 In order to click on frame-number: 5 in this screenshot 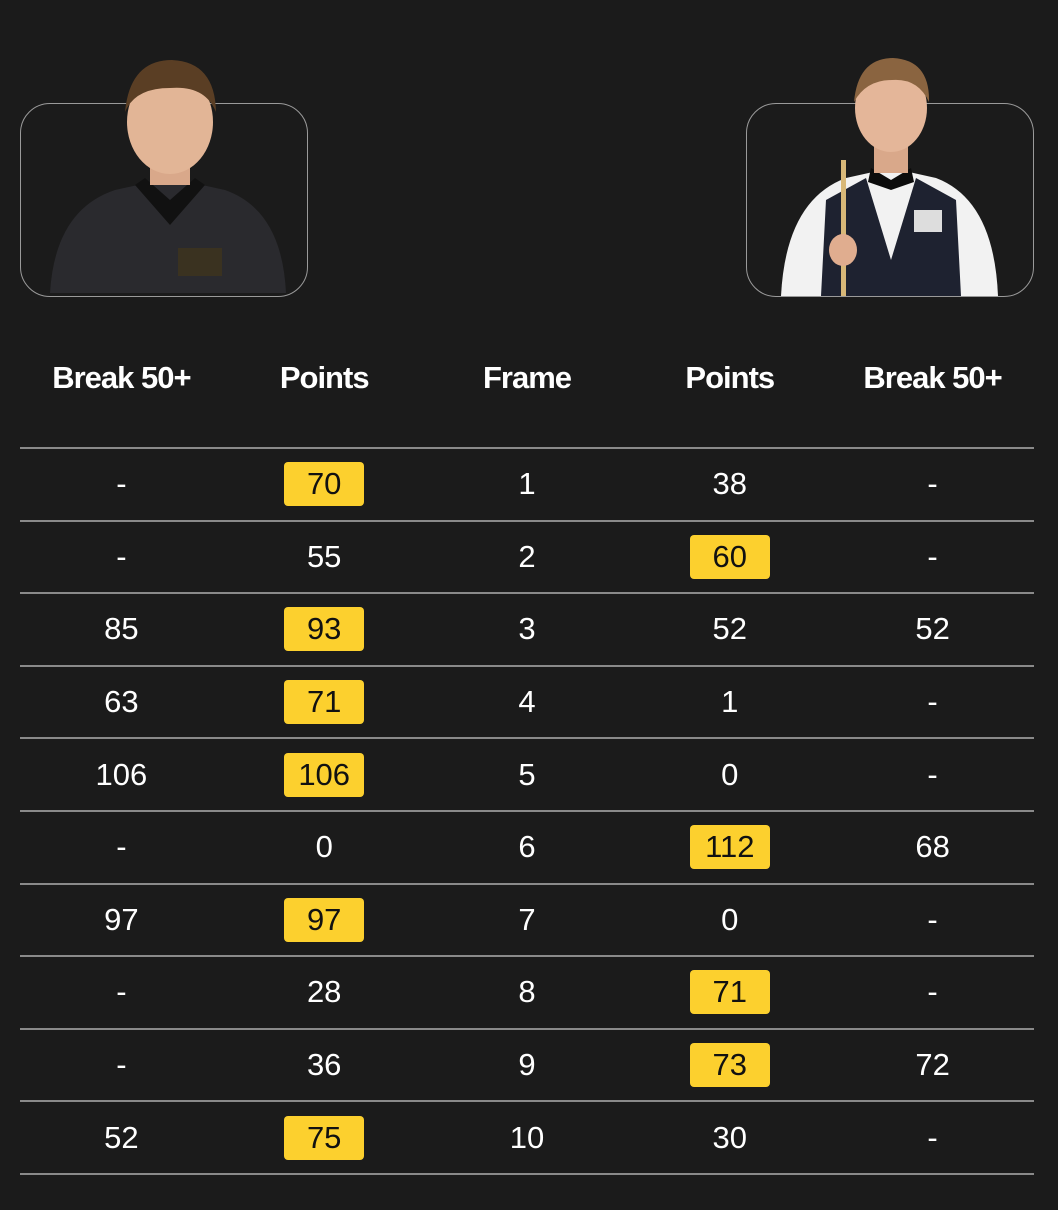, I will do `click(527, 774)`.